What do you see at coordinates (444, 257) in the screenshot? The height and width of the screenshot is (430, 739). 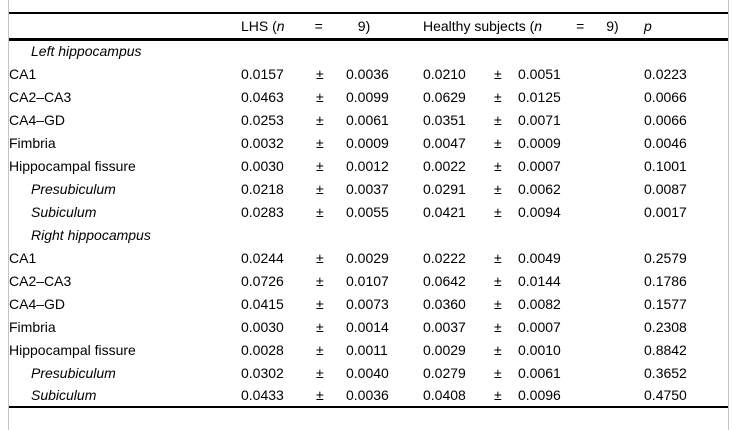 I see `healthy-mean-cell: 0.0222` at bounding box center [444, 257].